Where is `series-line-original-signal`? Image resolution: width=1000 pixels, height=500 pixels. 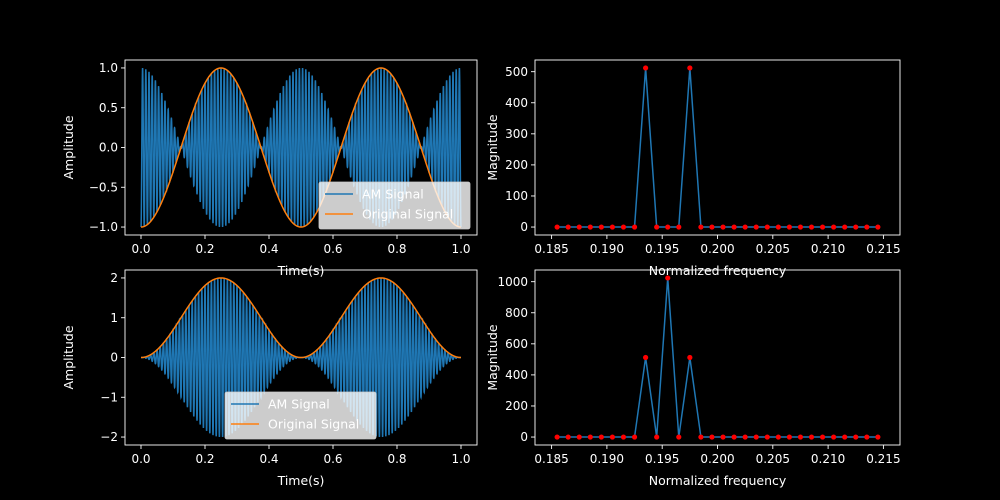
series-line-original-signal is located at coordinates (301, 318).